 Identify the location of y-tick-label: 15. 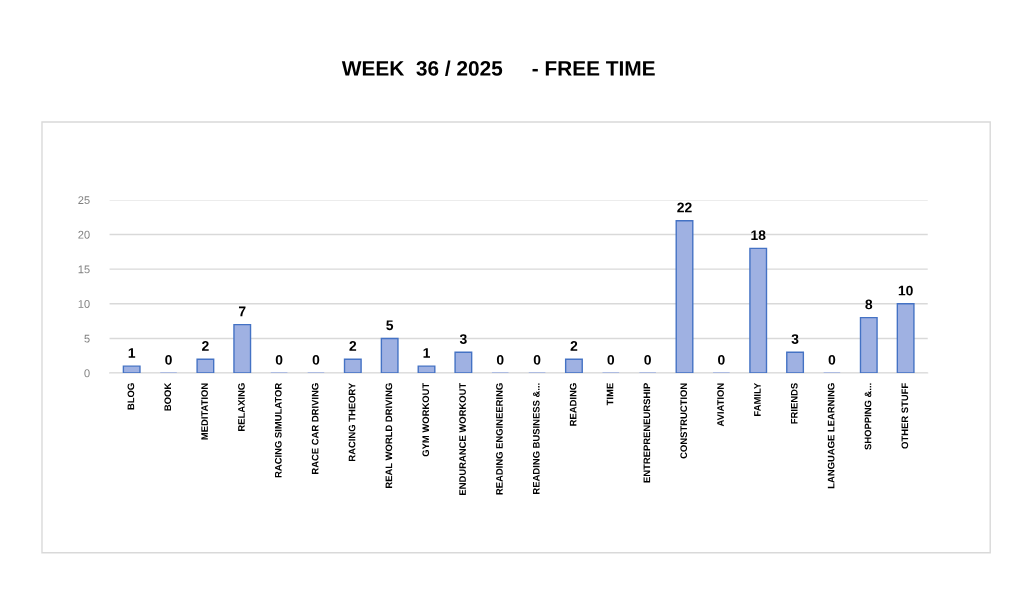
(84, 269).